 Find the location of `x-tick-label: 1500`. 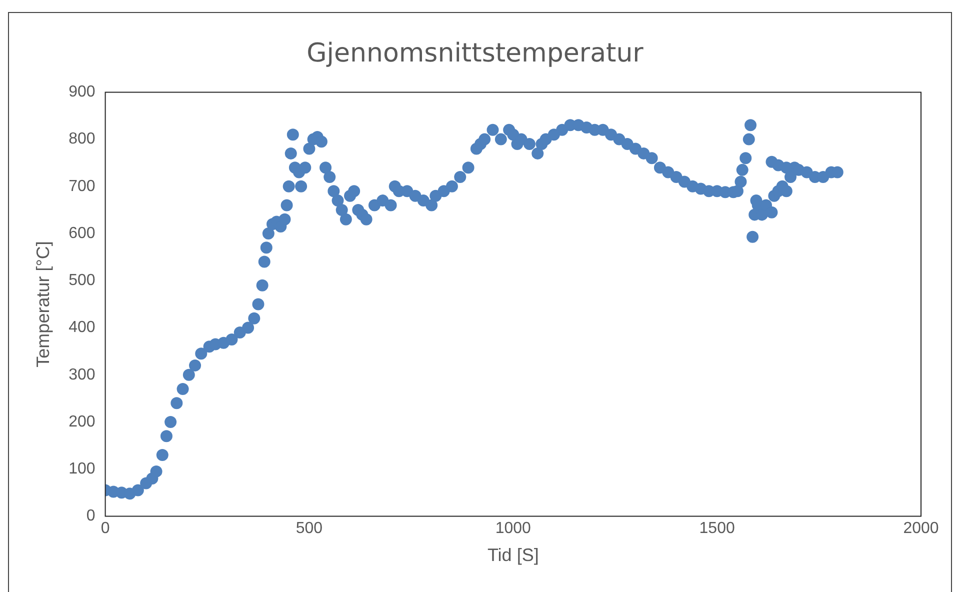

x-tick-label: 1500 is located at coordinates (717, 529).